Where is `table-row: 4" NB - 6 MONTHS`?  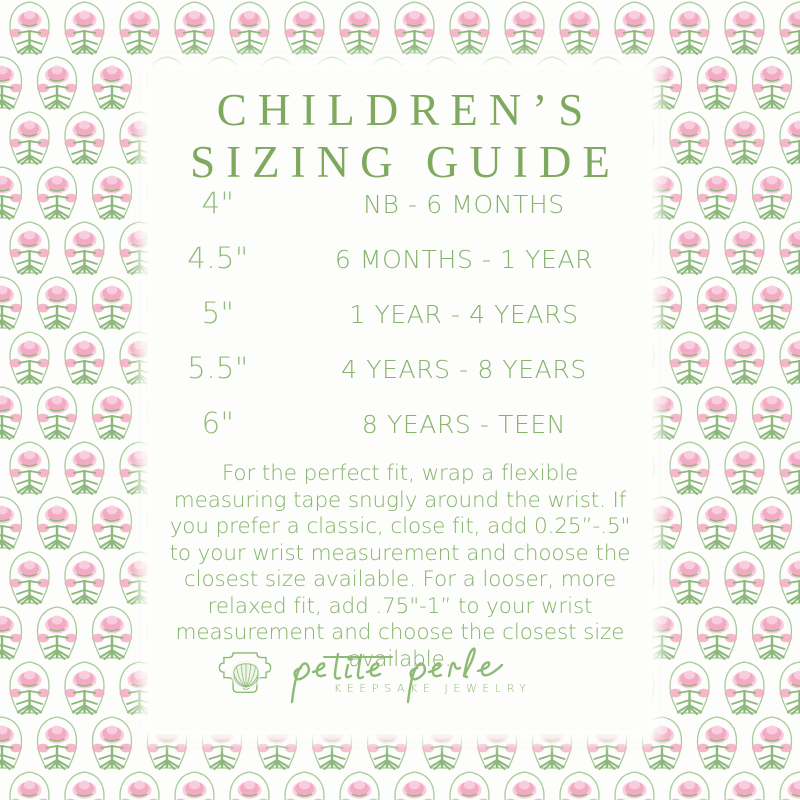 table-row: 4" NB - 6 MONTHS is located at coordinates (400, 213).